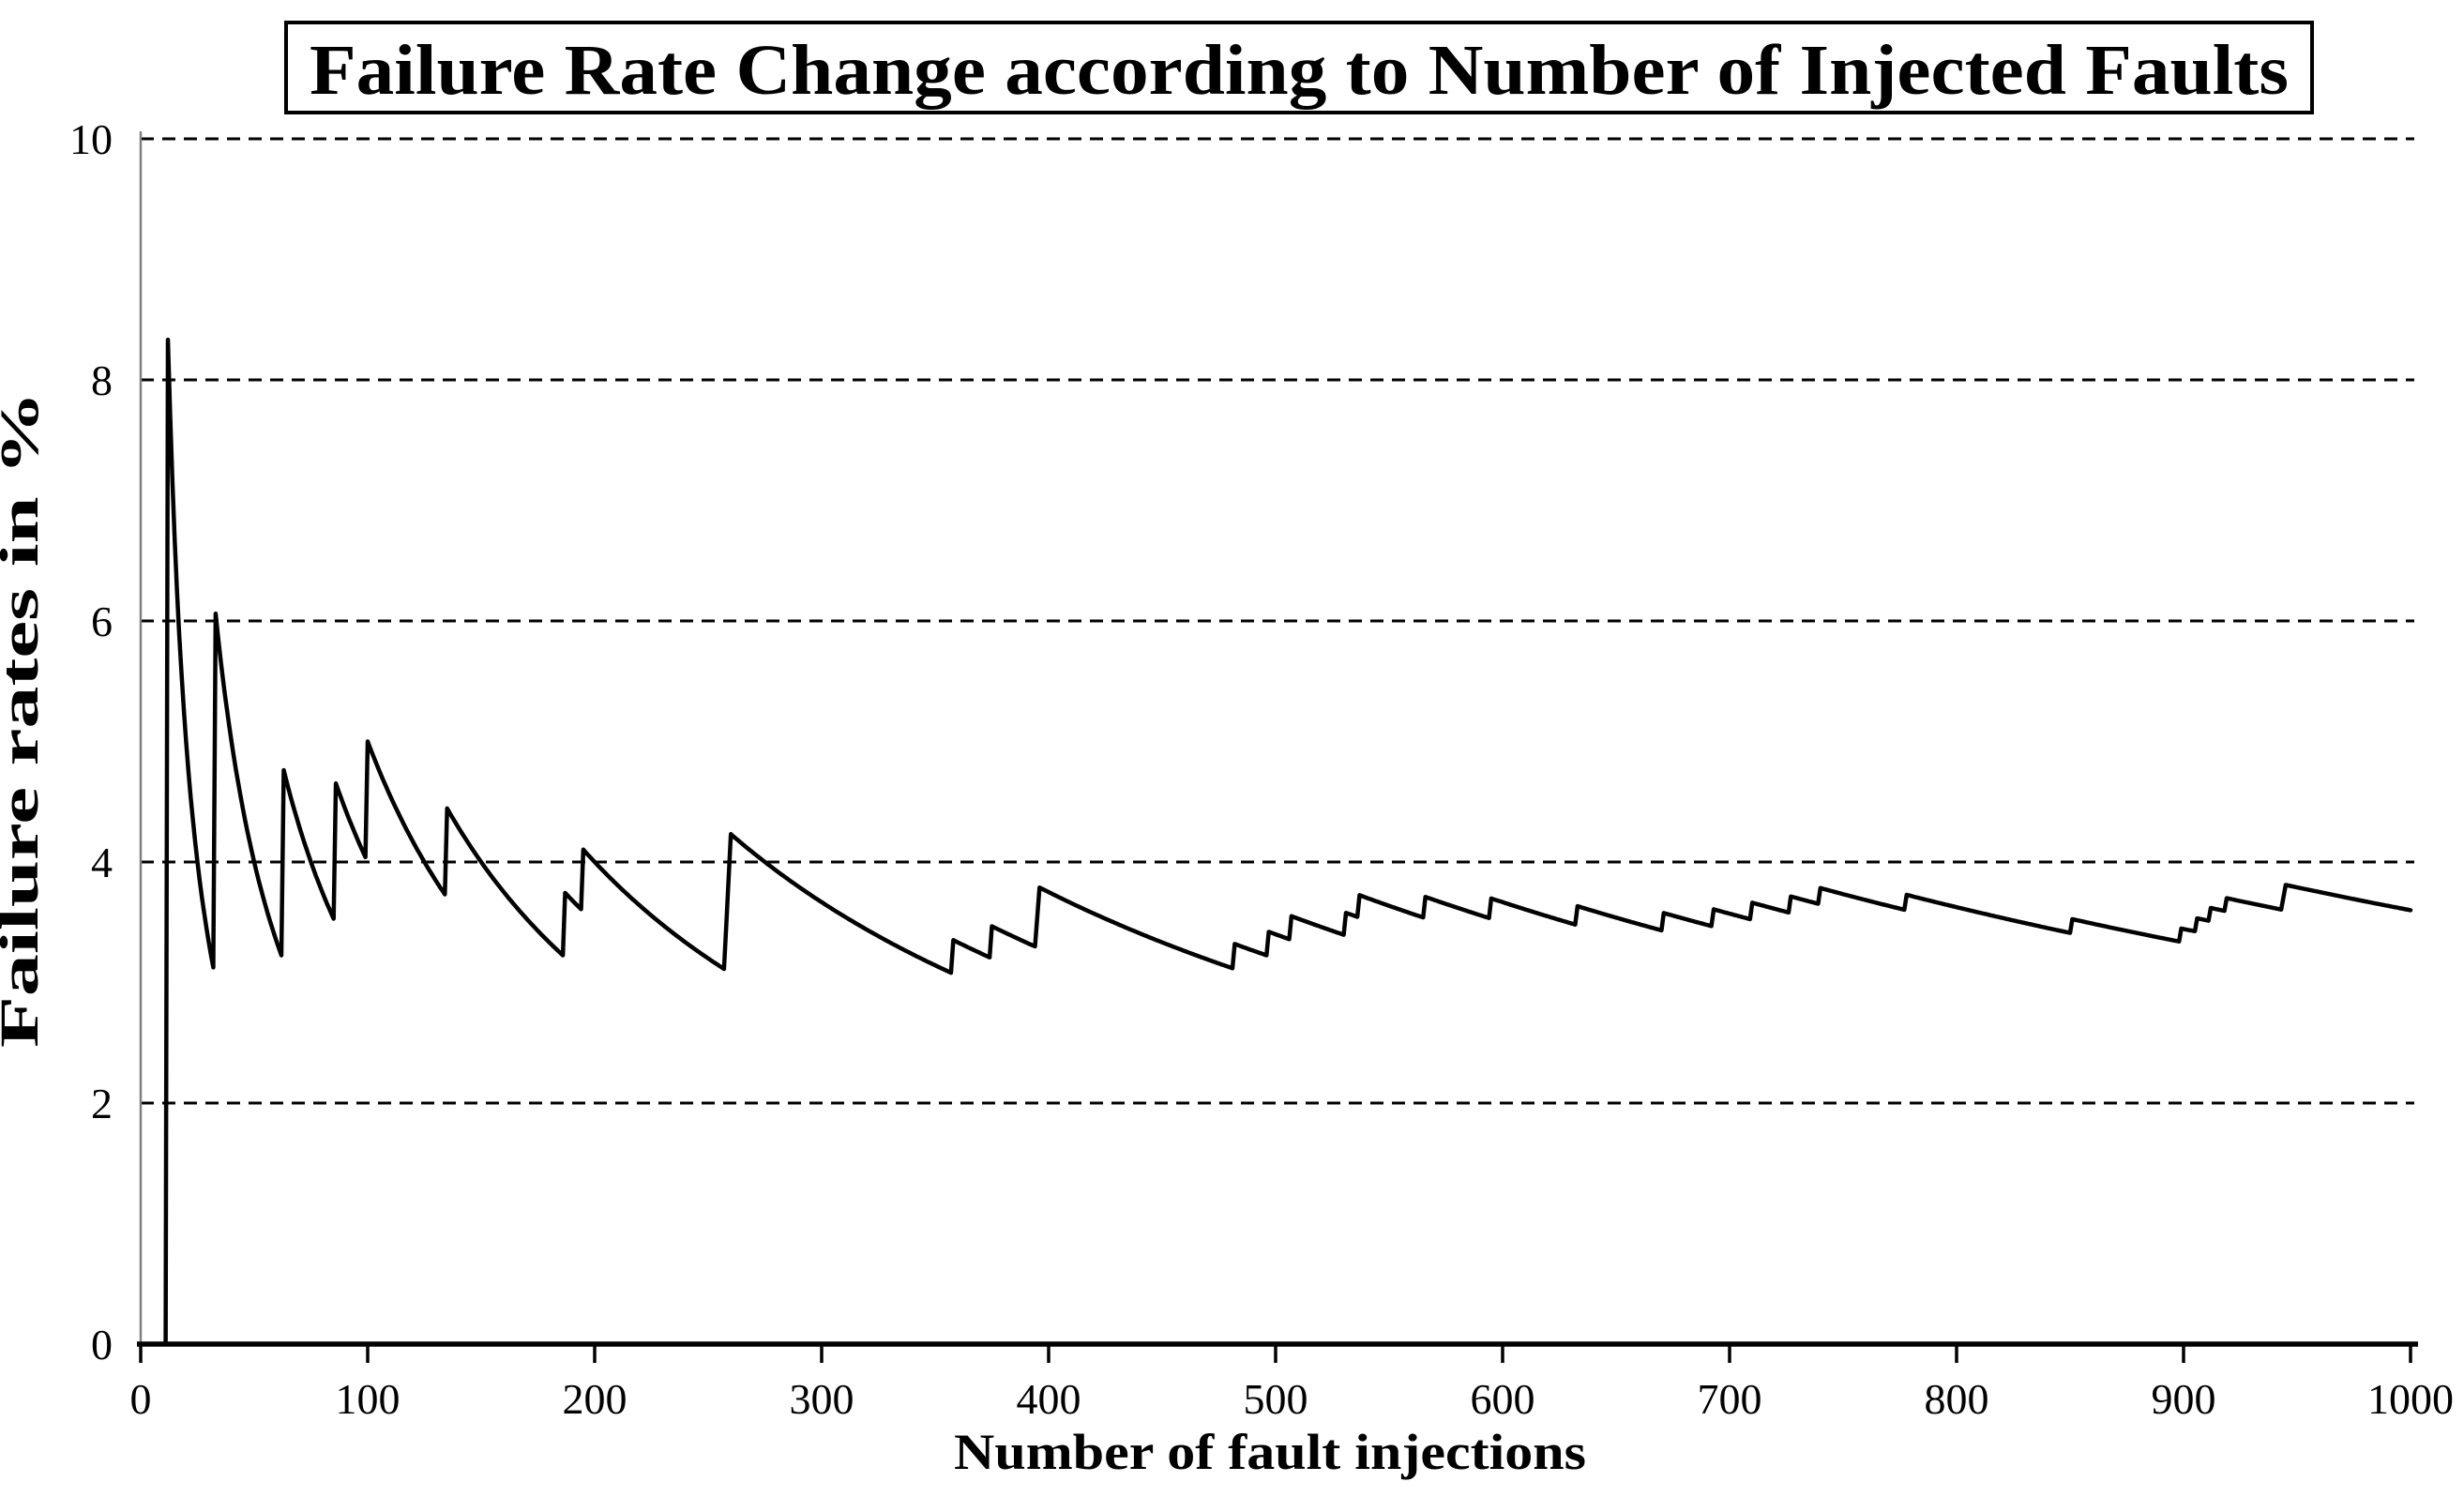  What do you see at coordinates (91, 139) in the screenshot?
I see `y-tick-label-10: 10` at bounding box center [91, 139].